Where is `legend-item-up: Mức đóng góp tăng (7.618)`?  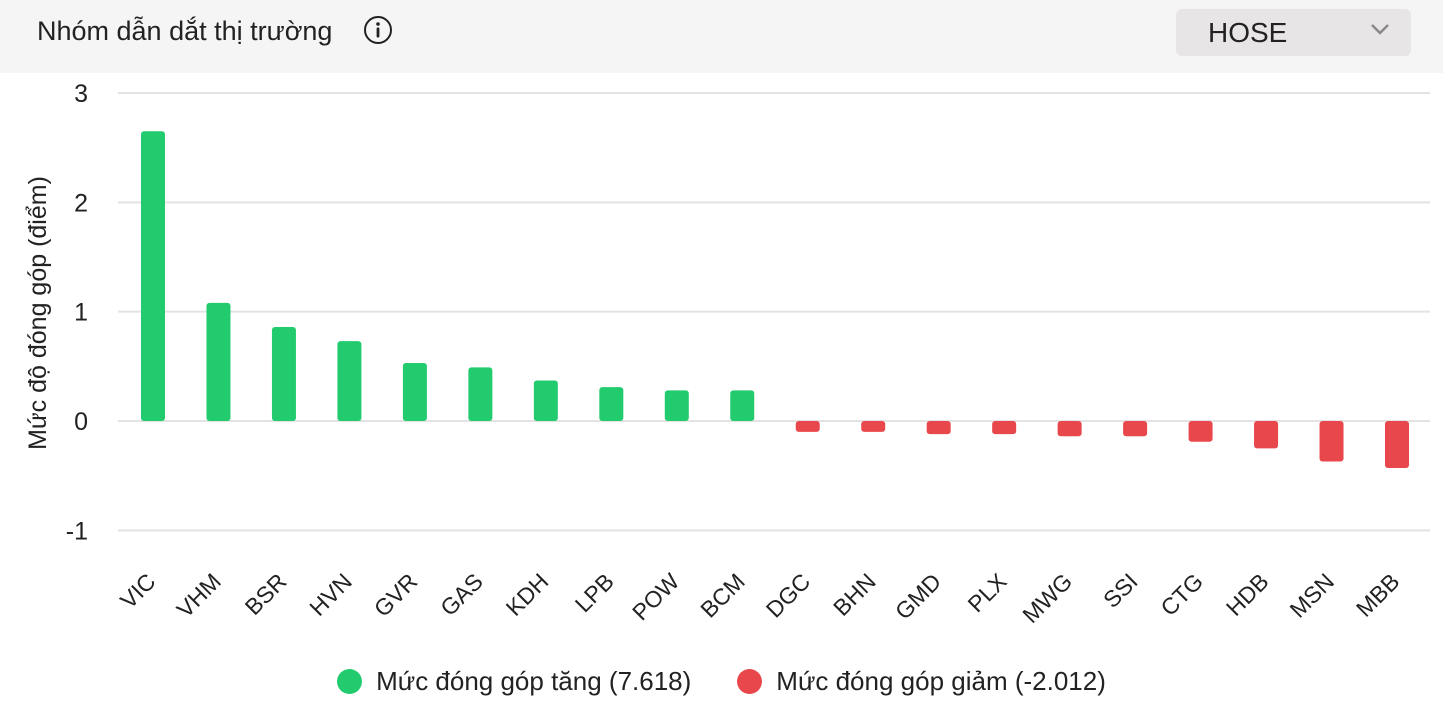 legend-item-up: Mức đóng góp tăng (7.618) is located at coordinates (514, 681).